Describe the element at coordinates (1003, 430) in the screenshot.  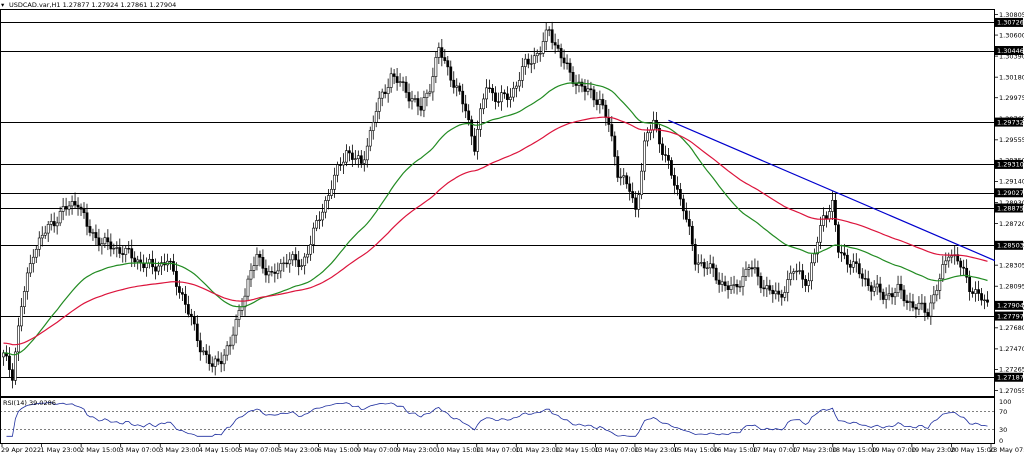
I see `rsi-tick-label: 30` at that location.